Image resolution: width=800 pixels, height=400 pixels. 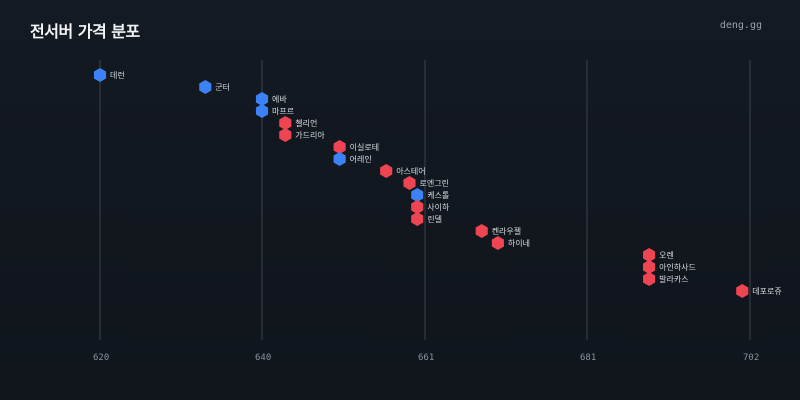 What do you see at coordinates (410, 171) in the screenshot?
I see `data-point-label: 아스테어` at bounding box center [410, 171].